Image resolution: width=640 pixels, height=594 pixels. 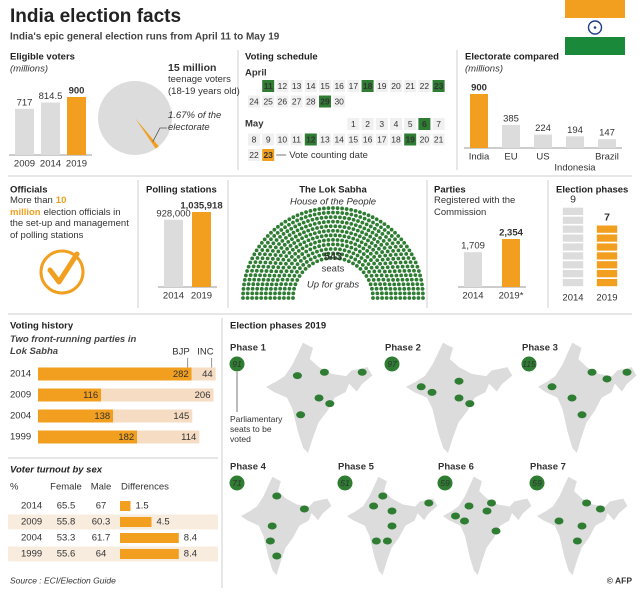 What do you see at coordinates (268, 139) in the screenshot?
I see `day-label: 9` at bounding box center [268, 139].